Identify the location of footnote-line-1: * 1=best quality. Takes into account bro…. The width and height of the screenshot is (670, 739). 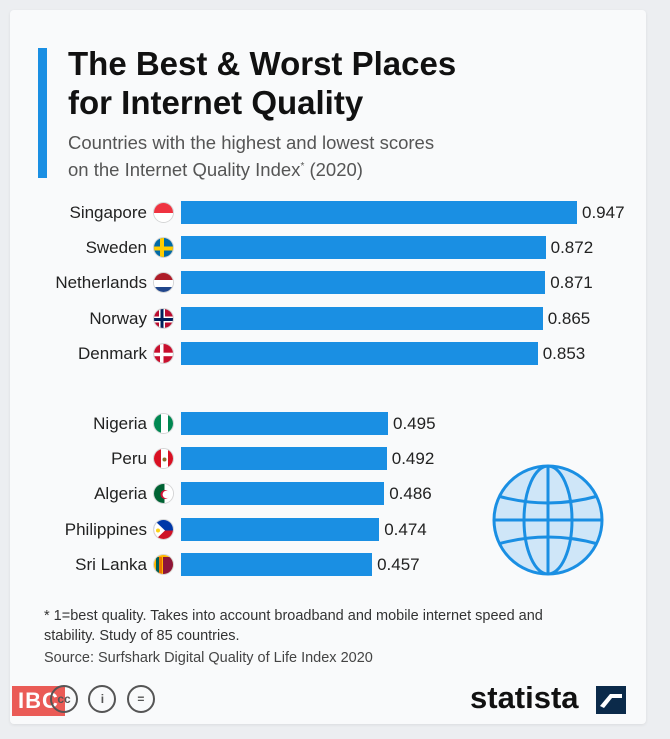
(293, 616).